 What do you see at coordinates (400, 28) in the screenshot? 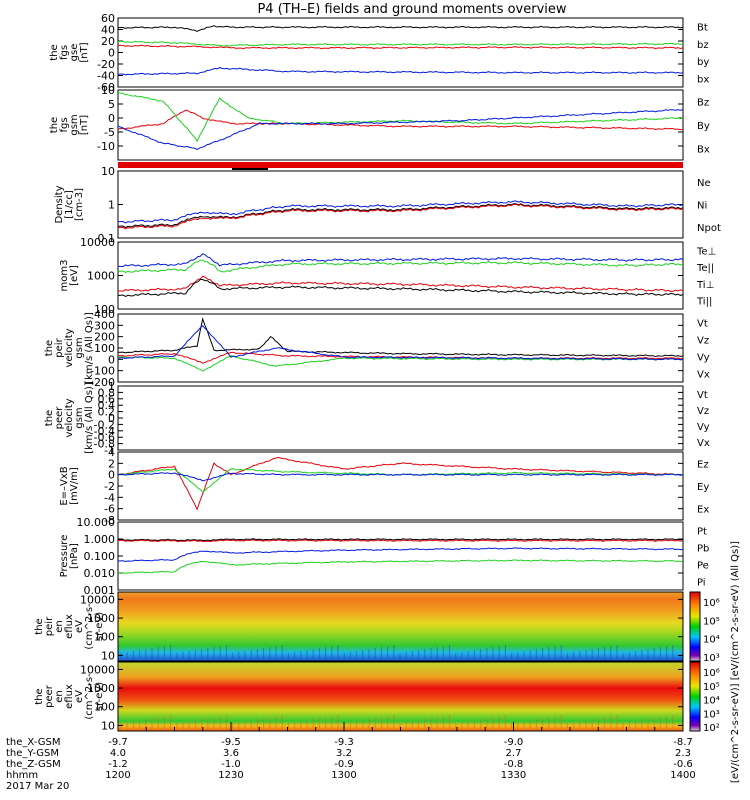
I see `series-Bt` at bounding box center [400, 28].